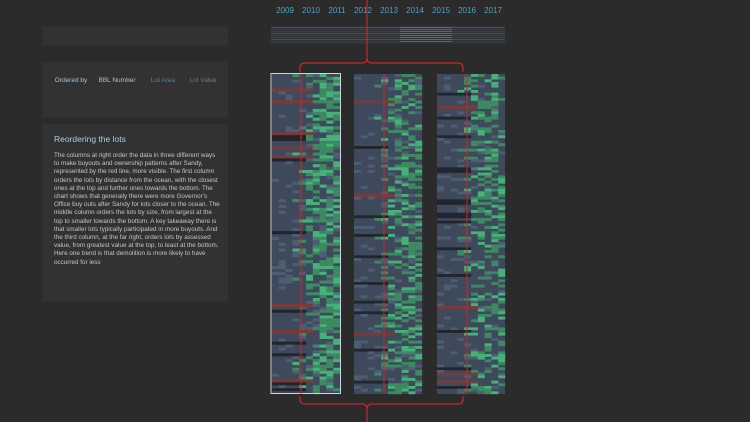 The image size is (750, 422). I want to click on column-distance-from-ocean, so click(306, 234).